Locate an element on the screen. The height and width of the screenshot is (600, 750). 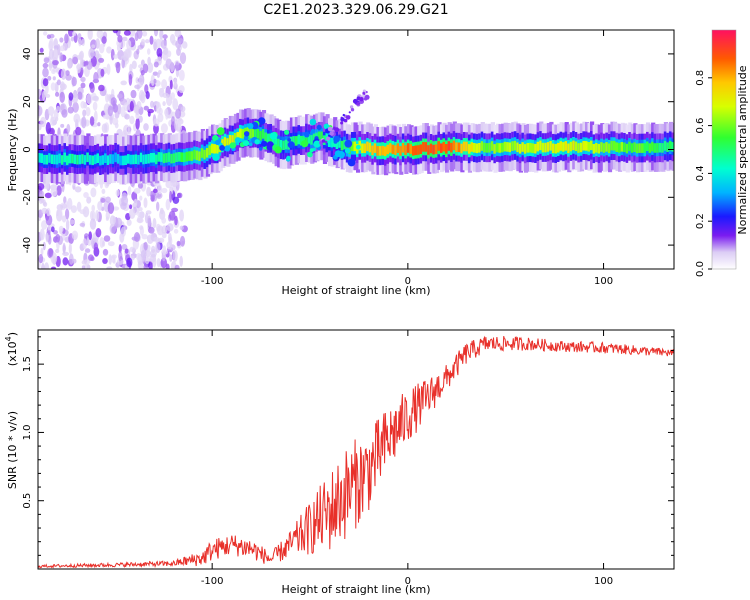
colorbar-label: Normalized spectral amplitude is located at coordinates (742, 149).